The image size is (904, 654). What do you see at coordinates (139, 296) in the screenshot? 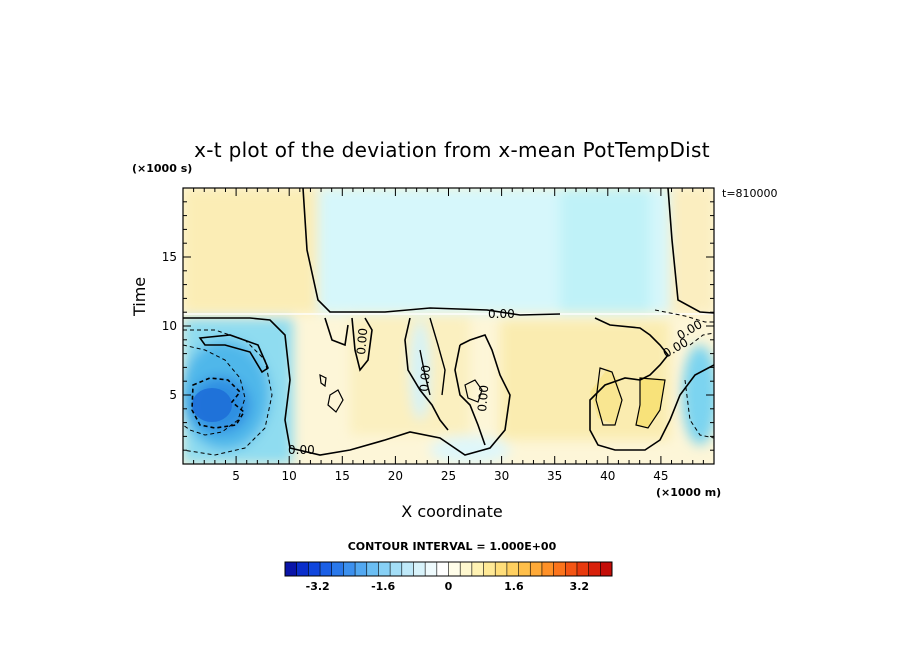
I see `y-axis-label: Time` at bounding box center [139, 296].